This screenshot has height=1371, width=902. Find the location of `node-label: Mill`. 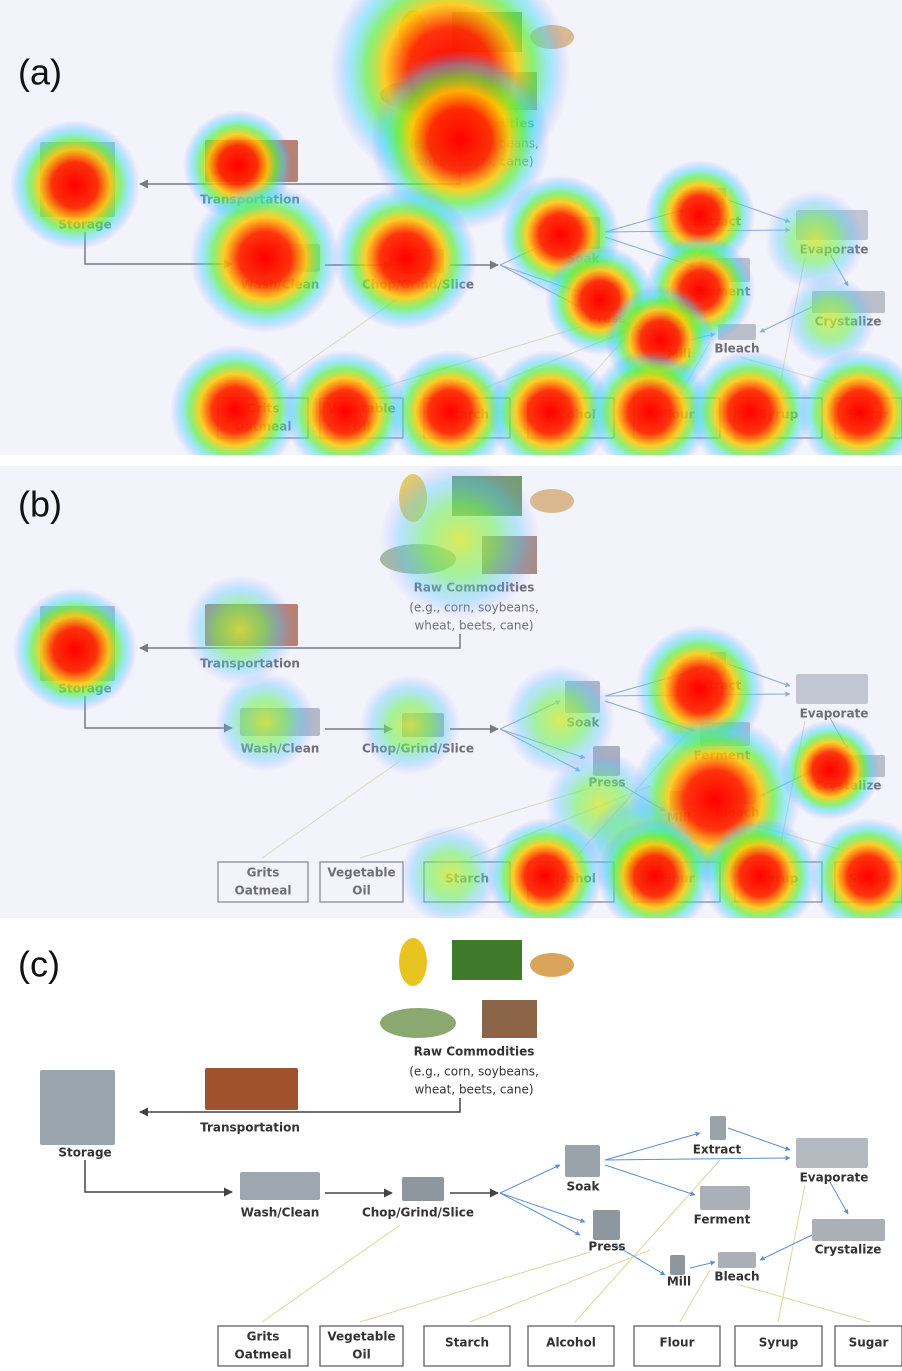

node-label: Mill is located at coordinates (679, 1282).